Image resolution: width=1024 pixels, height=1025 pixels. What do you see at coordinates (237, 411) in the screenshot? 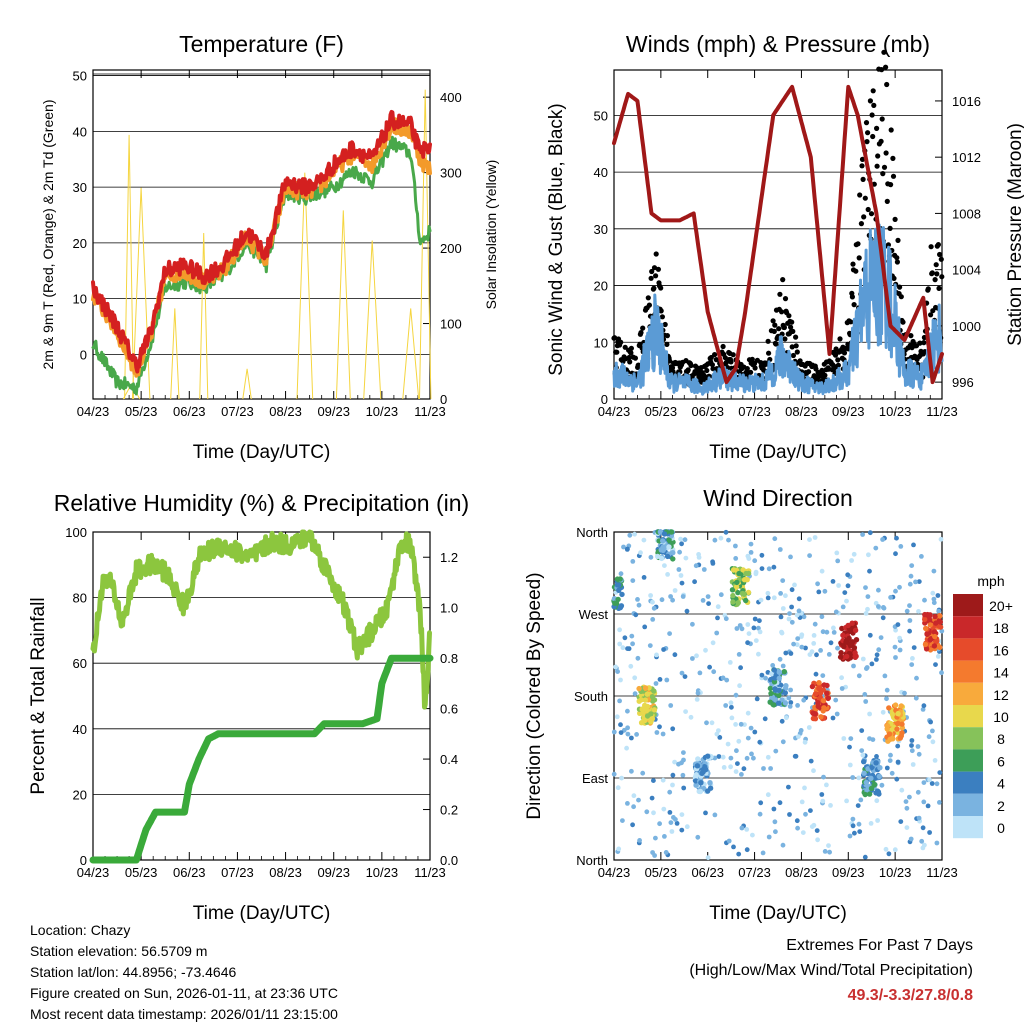
I see `x-tick-label: 07/23` at bounding box center [237, 411].